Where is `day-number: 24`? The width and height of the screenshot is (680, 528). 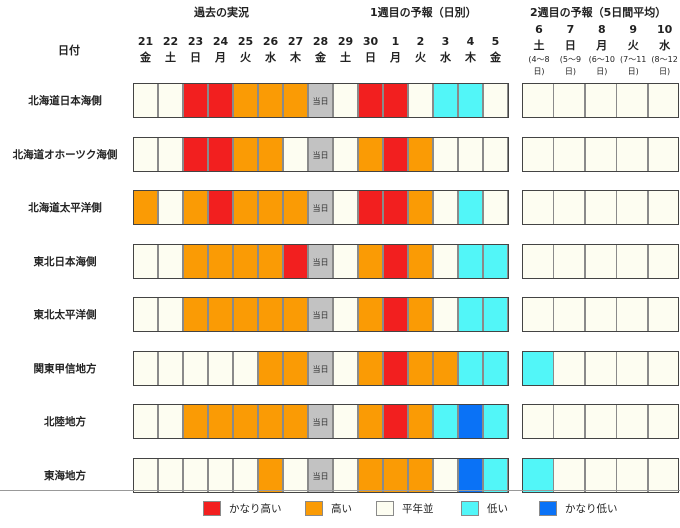 day-number: 24 is located at coordinates (220, 41).